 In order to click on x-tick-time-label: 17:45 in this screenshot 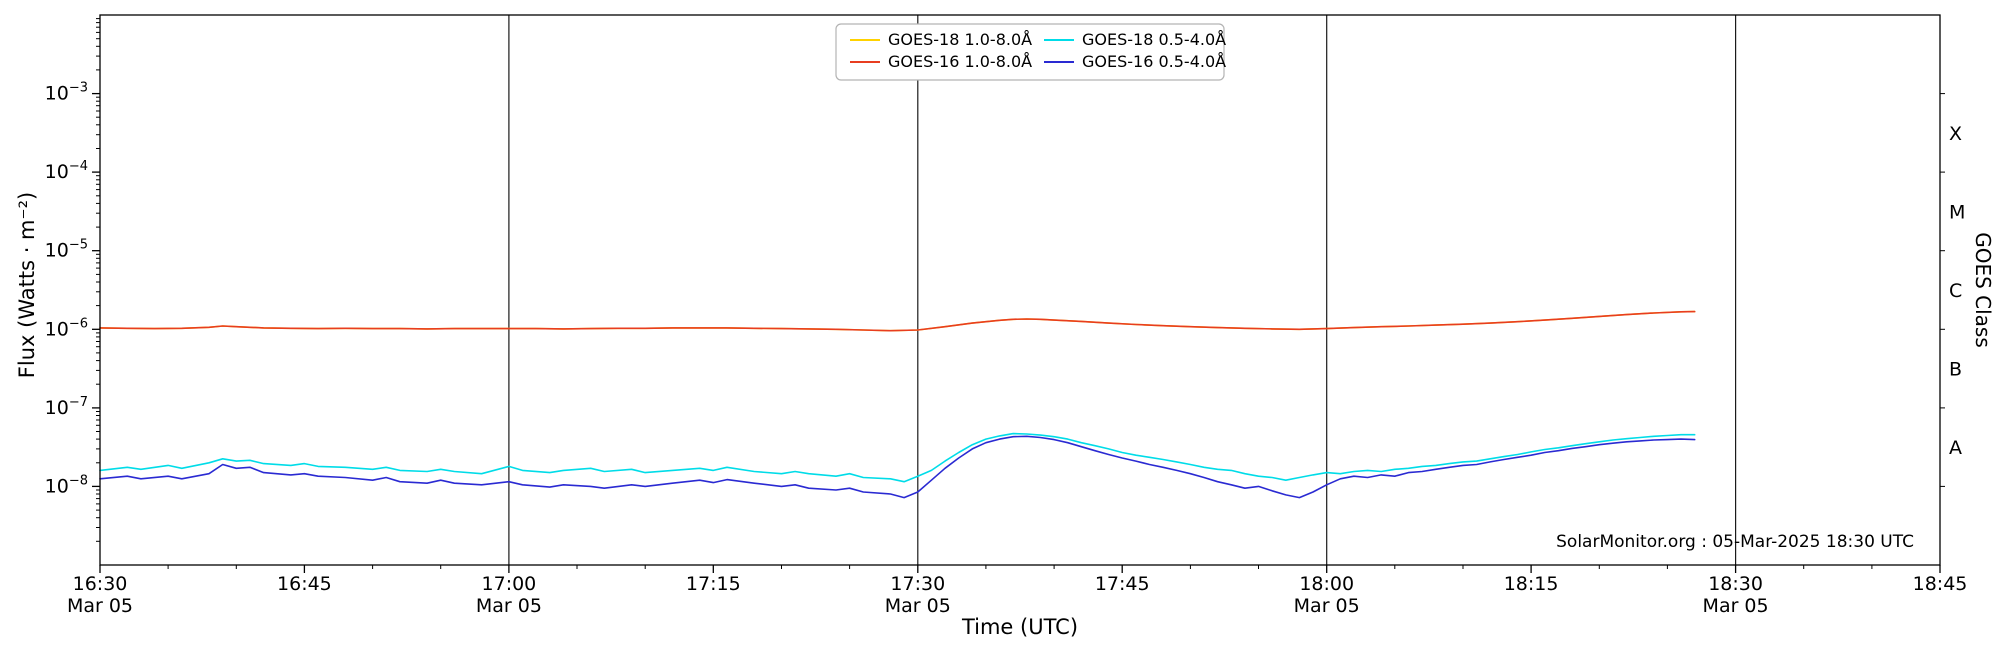, I will do `click(1122, 584)`.